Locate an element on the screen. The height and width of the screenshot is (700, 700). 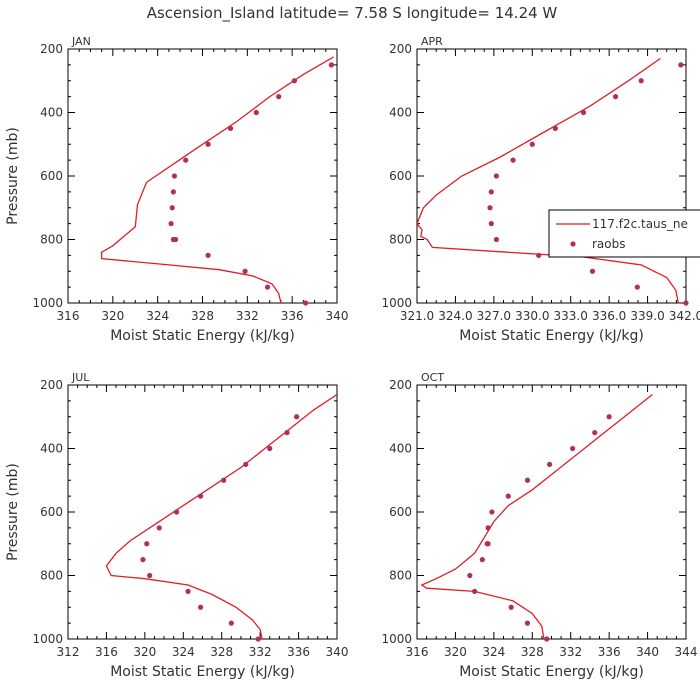
legend-label-raobs: raobs is located at coordinates (609, 244).